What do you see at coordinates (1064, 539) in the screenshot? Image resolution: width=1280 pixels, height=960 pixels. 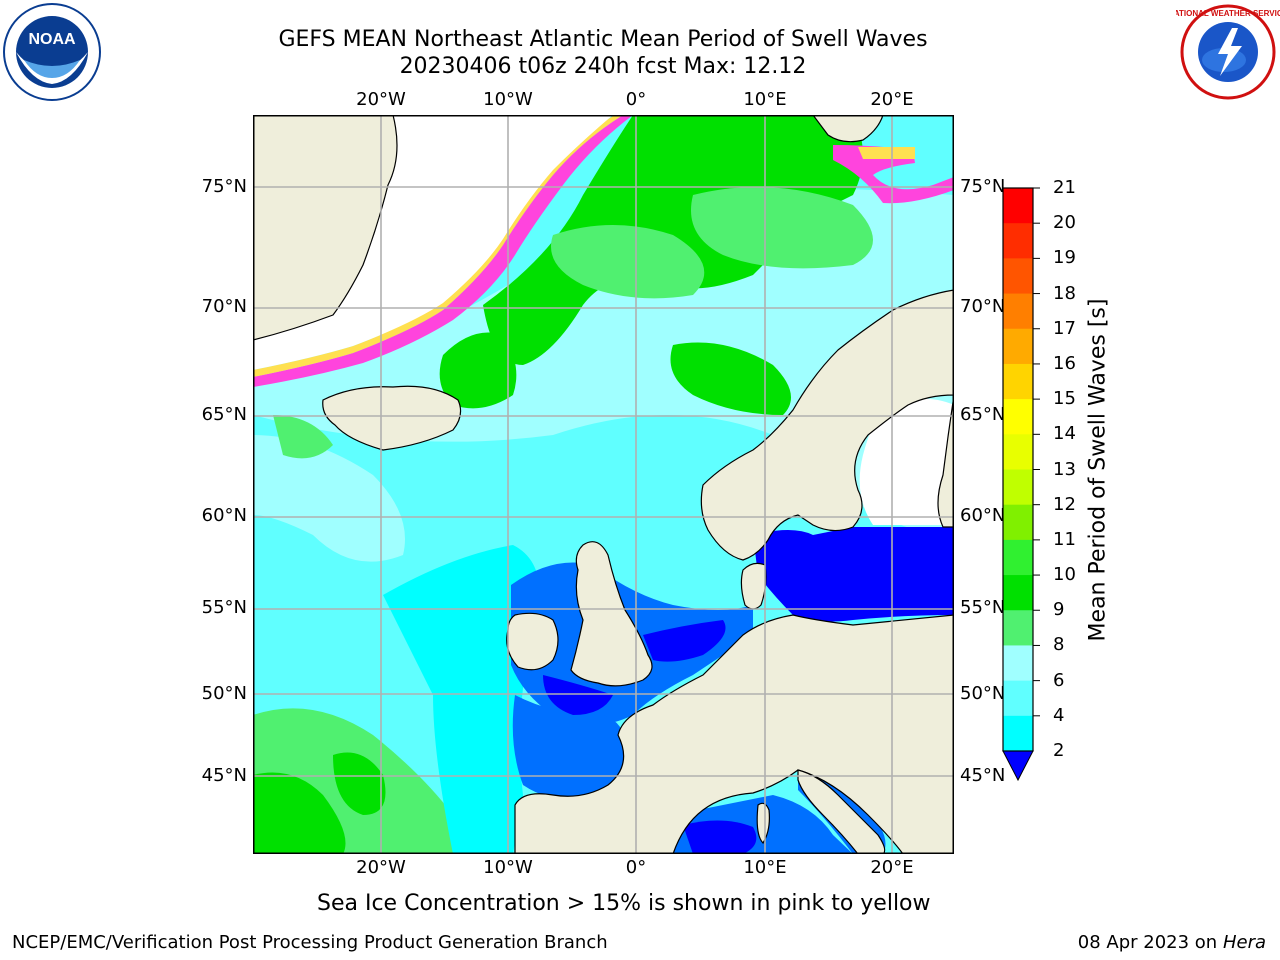 I see `colorbar-tick-label: 11` at bounding box center [1064, 539].